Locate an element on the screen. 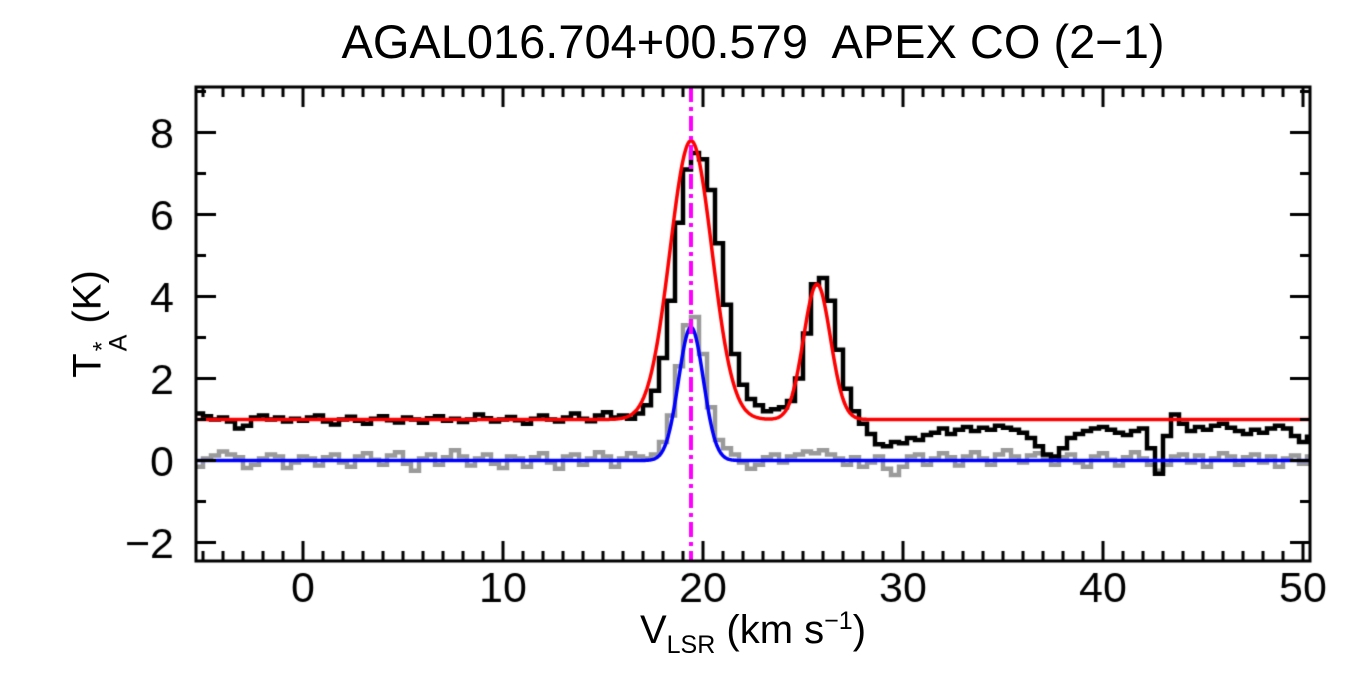  x-axis-label: VLSR (km s−1) is located at coordinates (753, 633).